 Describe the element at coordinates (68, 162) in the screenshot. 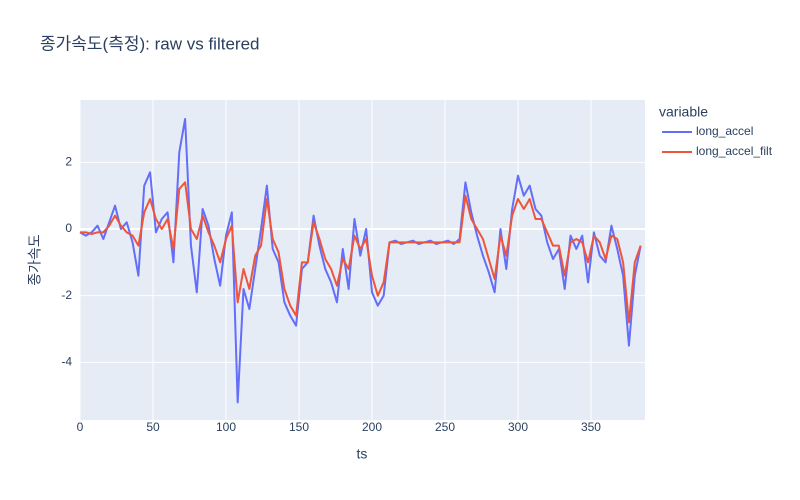

I see `y-tick-label: 2` at that location.